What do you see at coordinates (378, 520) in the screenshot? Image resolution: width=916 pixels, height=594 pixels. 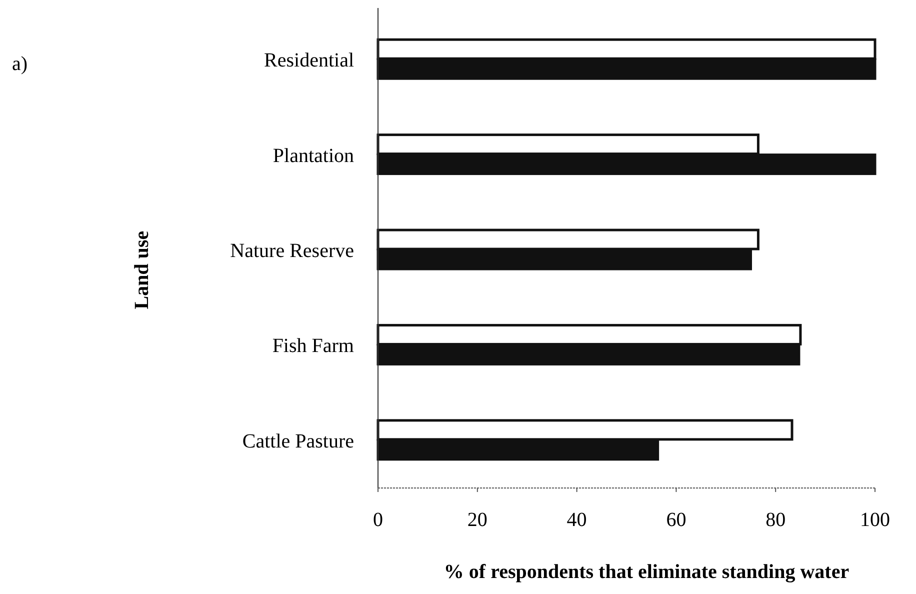 I see `x-tick-label: 0` at bounding box center [378, 520].